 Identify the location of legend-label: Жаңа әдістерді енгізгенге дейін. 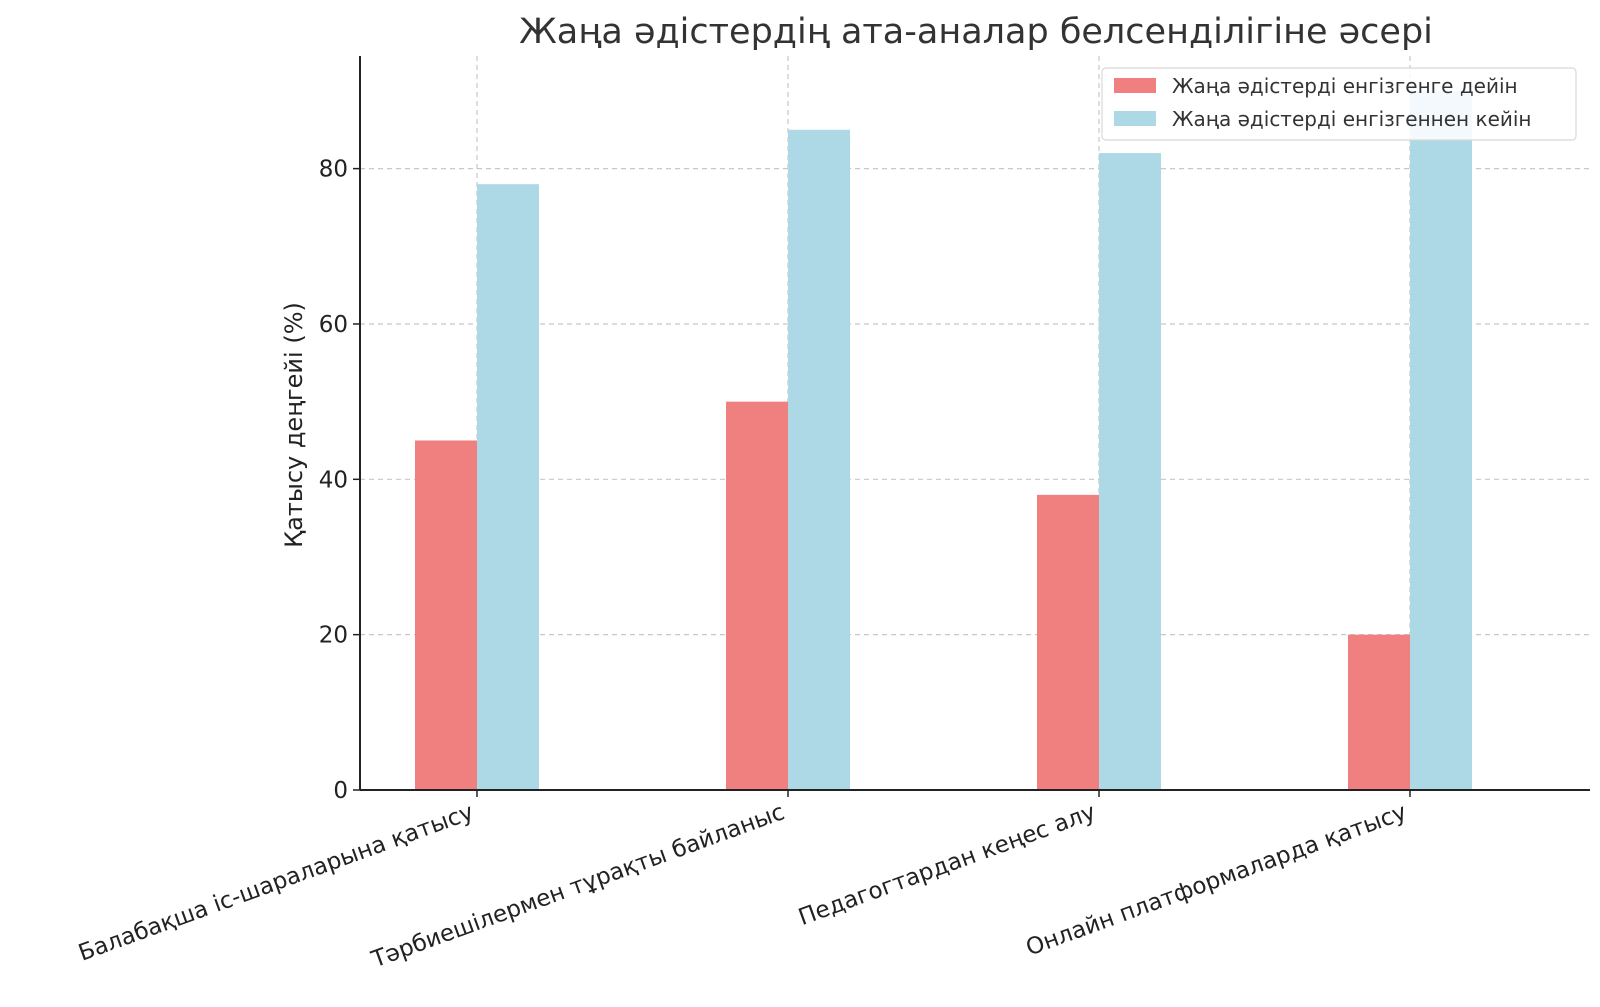
(1345, 86).